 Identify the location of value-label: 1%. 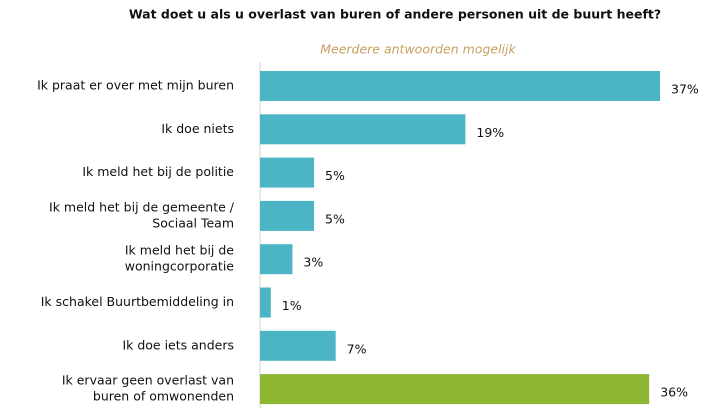
(292, 305).